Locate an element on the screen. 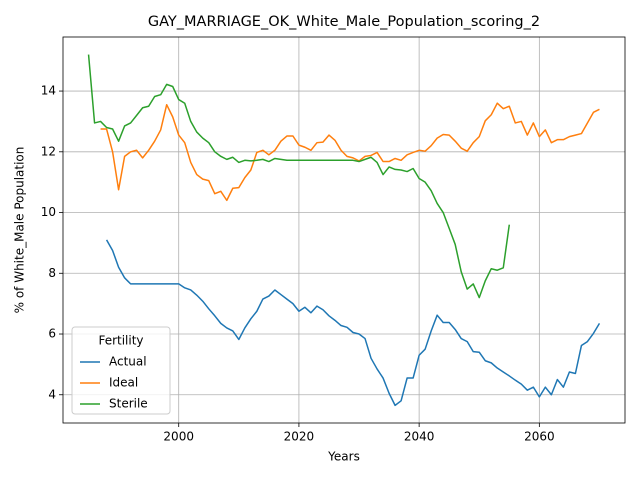 This screenshot has width=640, height=480. legend-label: Ideal is located at coordinates (123, 383).